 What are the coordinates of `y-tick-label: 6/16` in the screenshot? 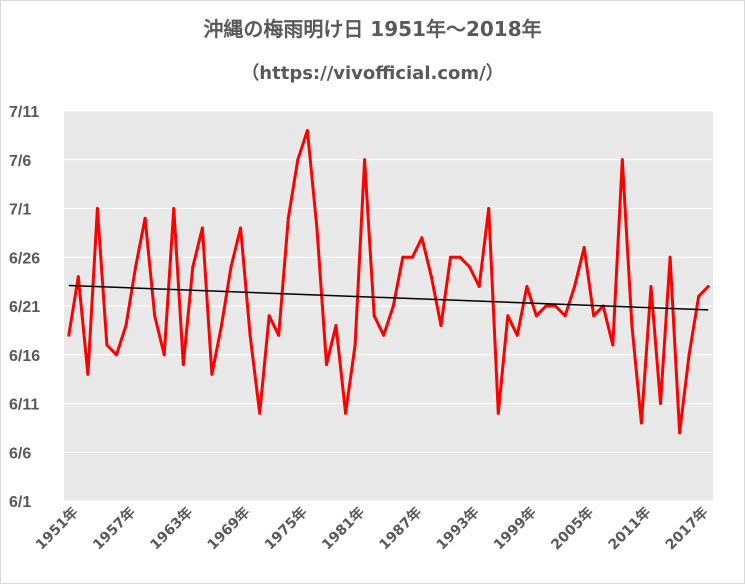 It's located at (24, 356).